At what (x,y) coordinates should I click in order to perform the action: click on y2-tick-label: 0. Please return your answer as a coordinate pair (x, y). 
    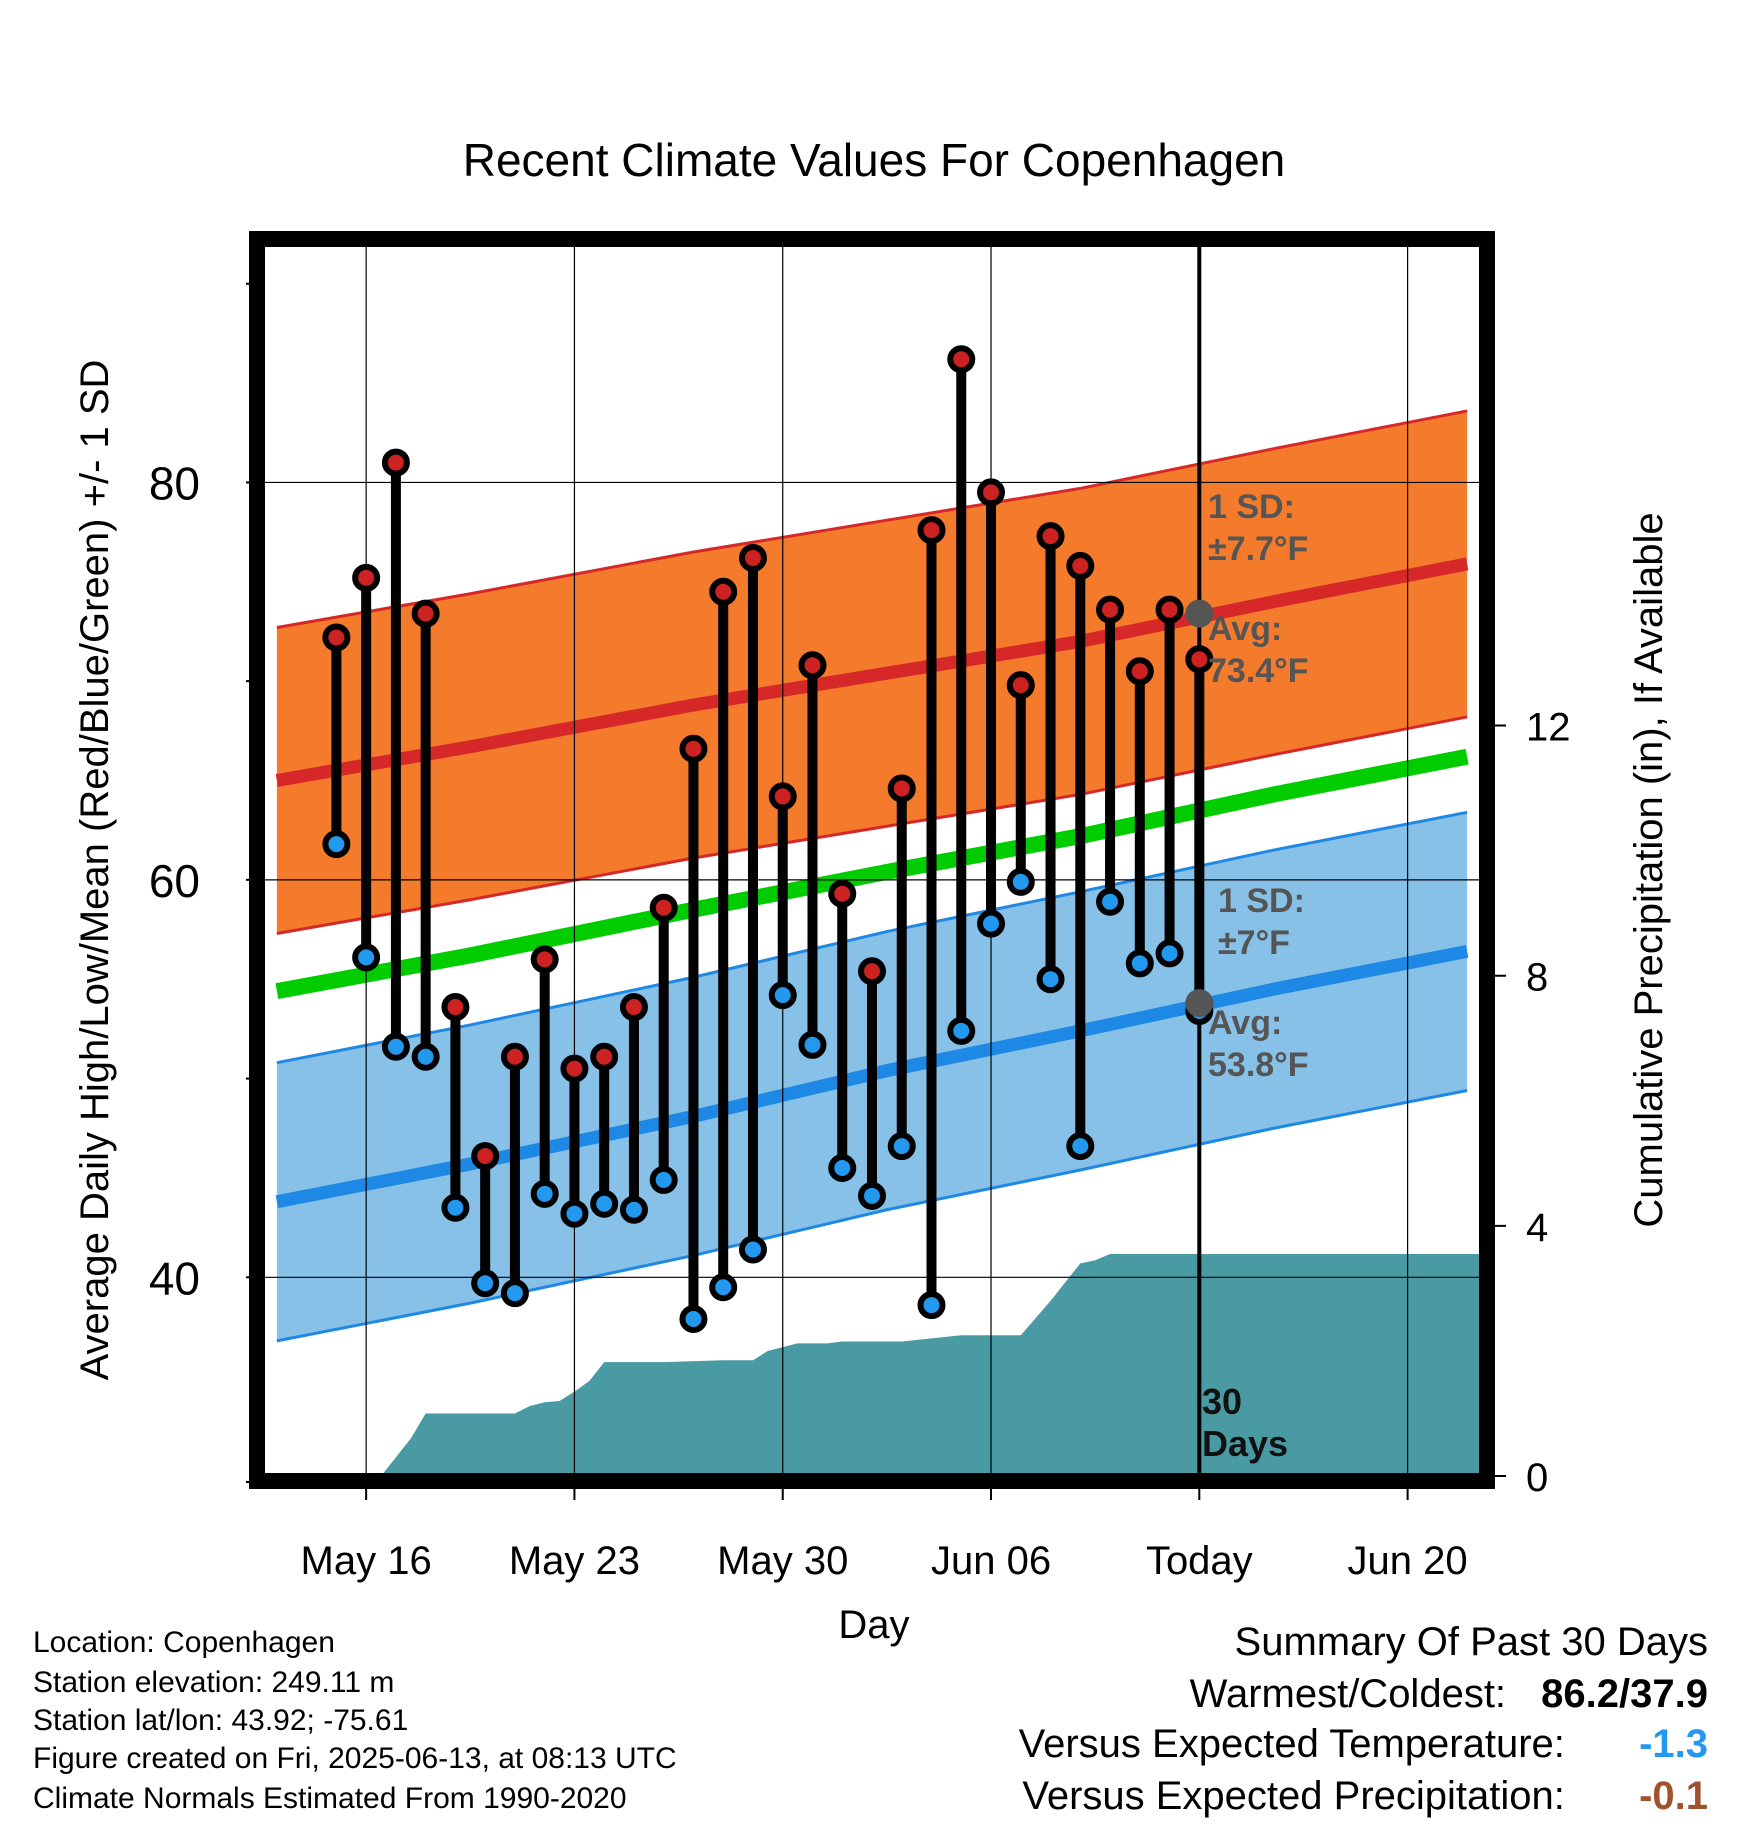
    Looking at the image, I should click on (1537, 1478).